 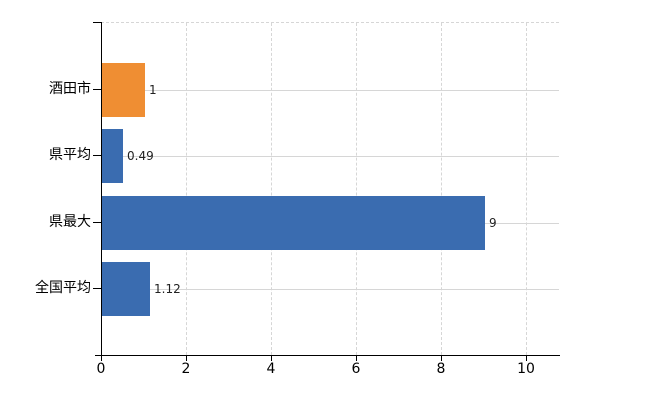 I want to click on bar-value-label: 9, so click(x=493, y=223).